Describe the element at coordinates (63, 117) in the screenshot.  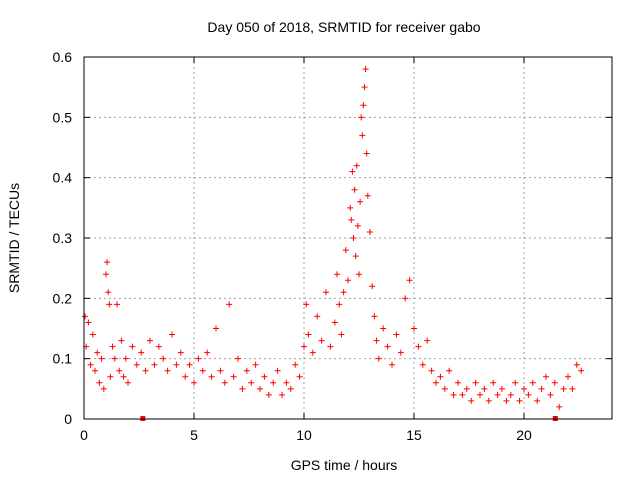
I see `y-tick-label: 0.5` at that location.